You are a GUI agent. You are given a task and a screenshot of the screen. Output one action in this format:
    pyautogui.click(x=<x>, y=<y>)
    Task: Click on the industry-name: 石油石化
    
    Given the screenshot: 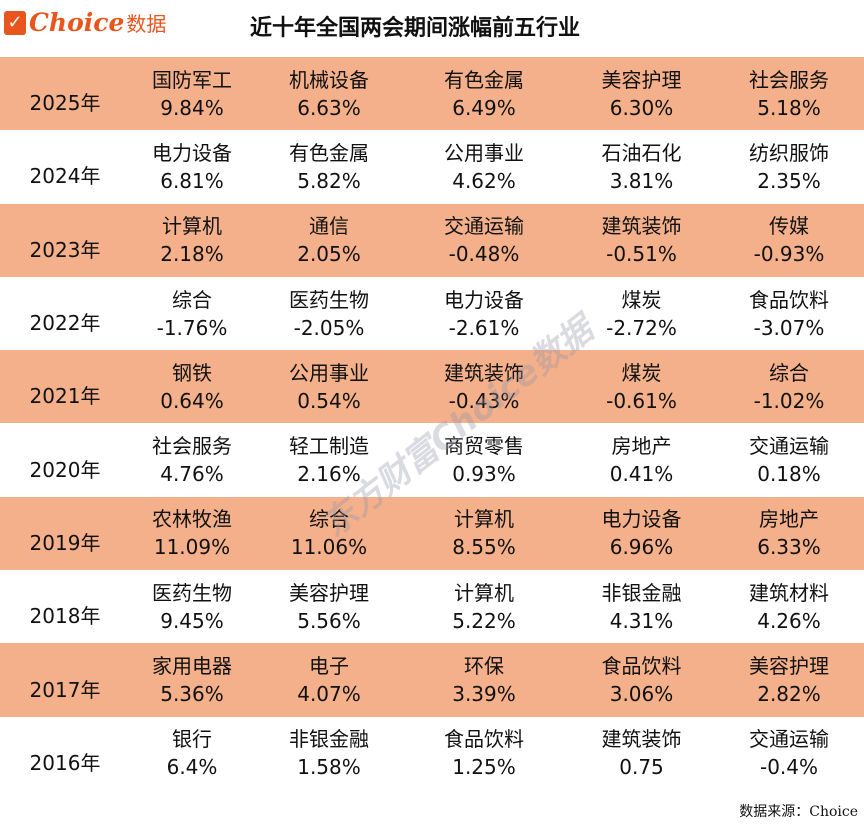 What is the action you would take?
    pyautogui.click(x=641, y=152)
    